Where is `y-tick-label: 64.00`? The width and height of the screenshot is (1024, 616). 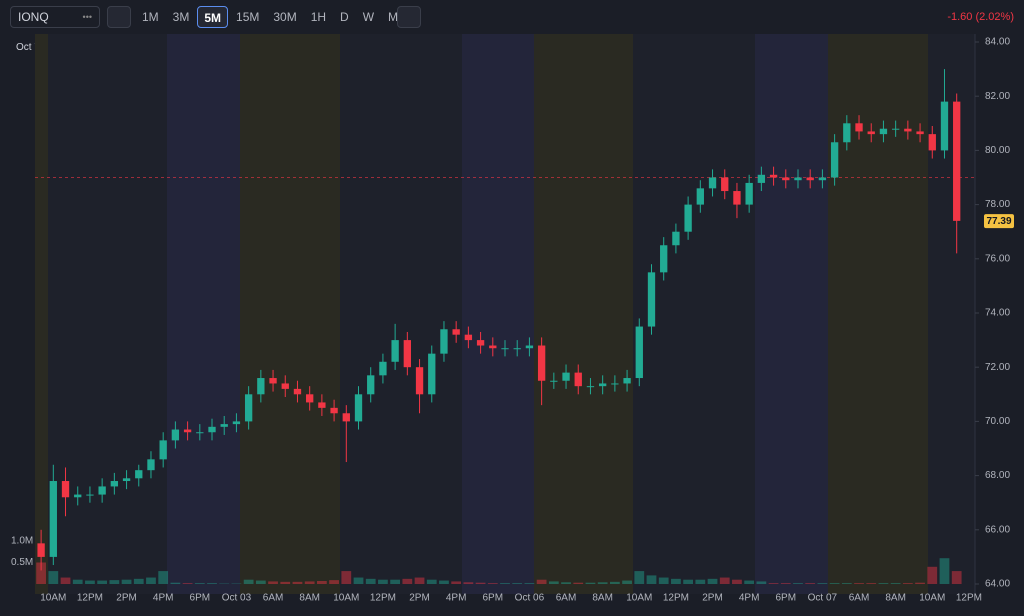
y-tick-label: 64.00 is located at coordinates (997, 584).